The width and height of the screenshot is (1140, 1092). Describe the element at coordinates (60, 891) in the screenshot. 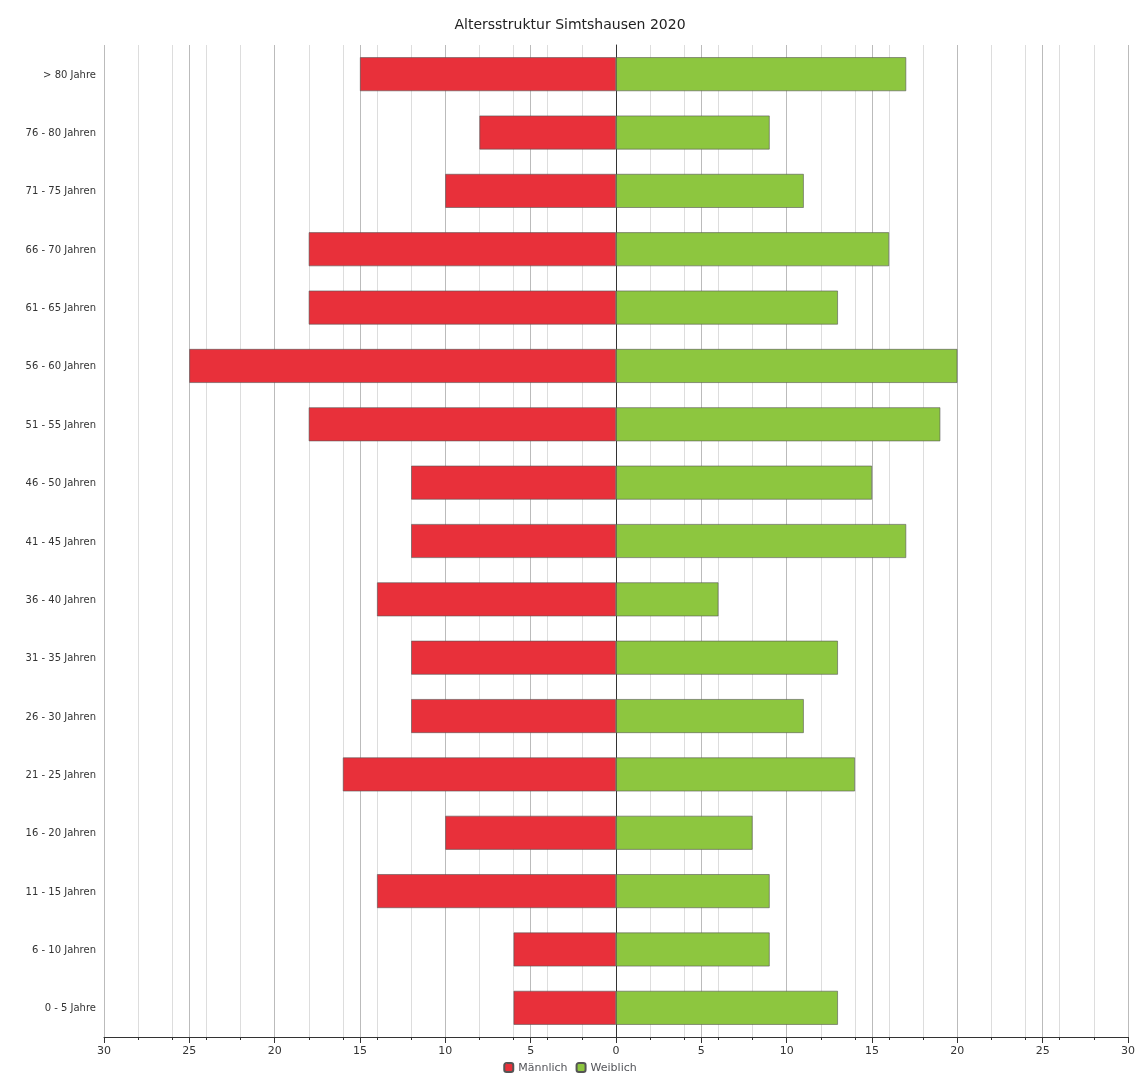

I see `y-tick-label: 11 - 15 Jahren` at that location.